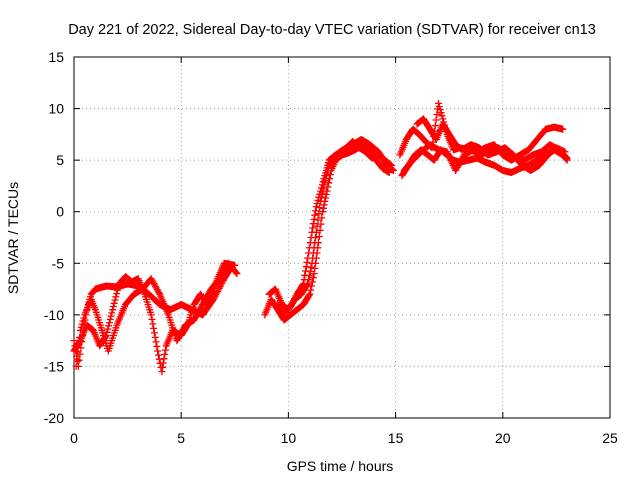  I want to click on x-tick-label: 10, so click(289, 438).